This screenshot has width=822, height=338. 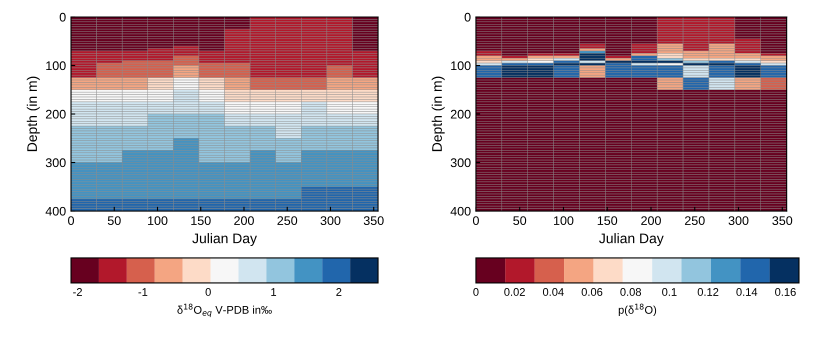 What do you see at coordinates (273, 292) in the screenshot?
I see `color-bar-label: 1` at bounding box center [273, 292].